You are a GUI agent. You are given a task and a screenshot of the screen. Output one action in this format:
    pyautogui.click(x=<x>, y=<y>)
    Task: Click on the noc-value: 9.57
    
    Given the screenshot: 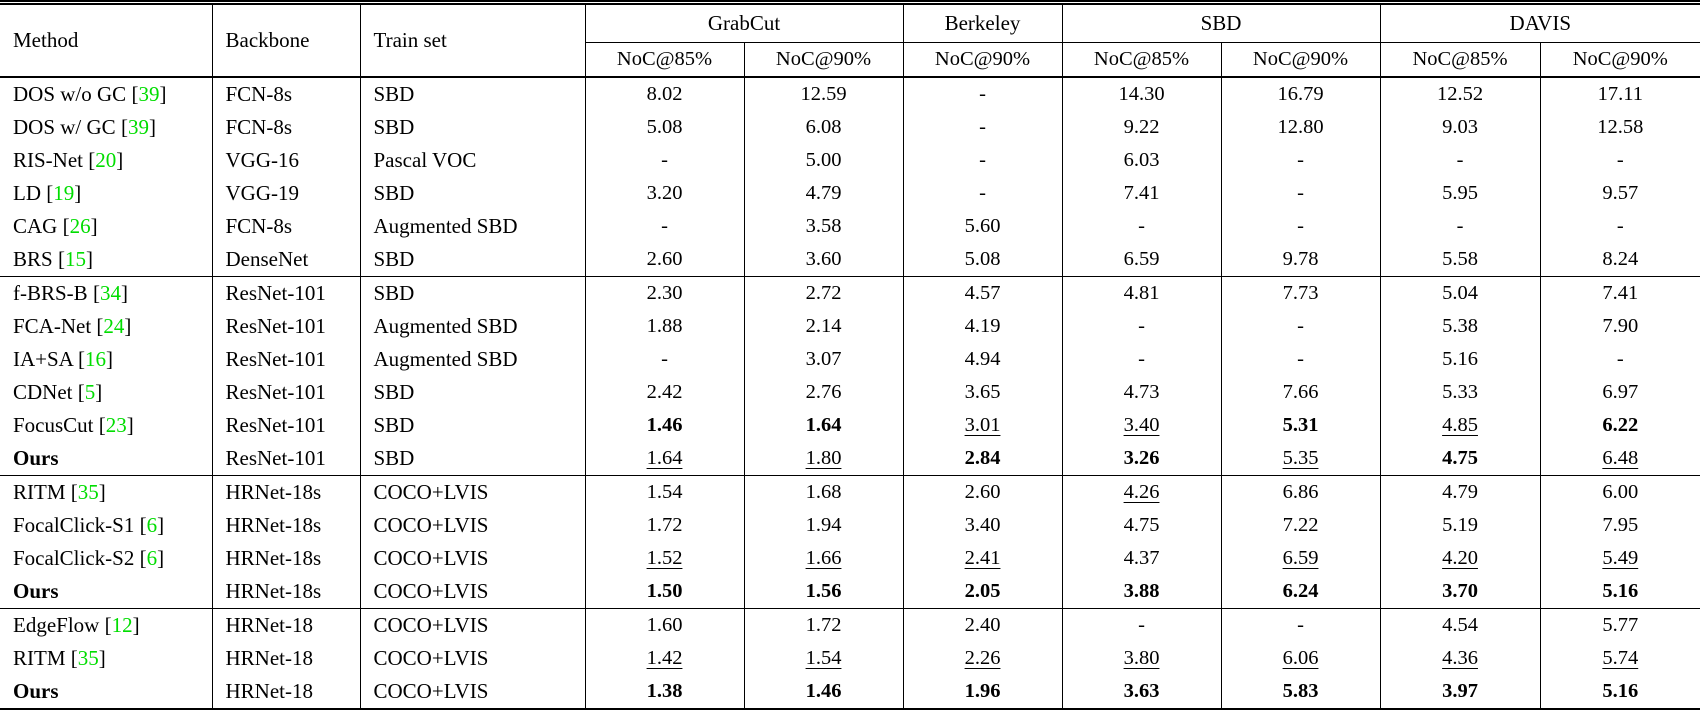 What is the action you would take?
    pyautogui.click(x=1620, y=193)
    